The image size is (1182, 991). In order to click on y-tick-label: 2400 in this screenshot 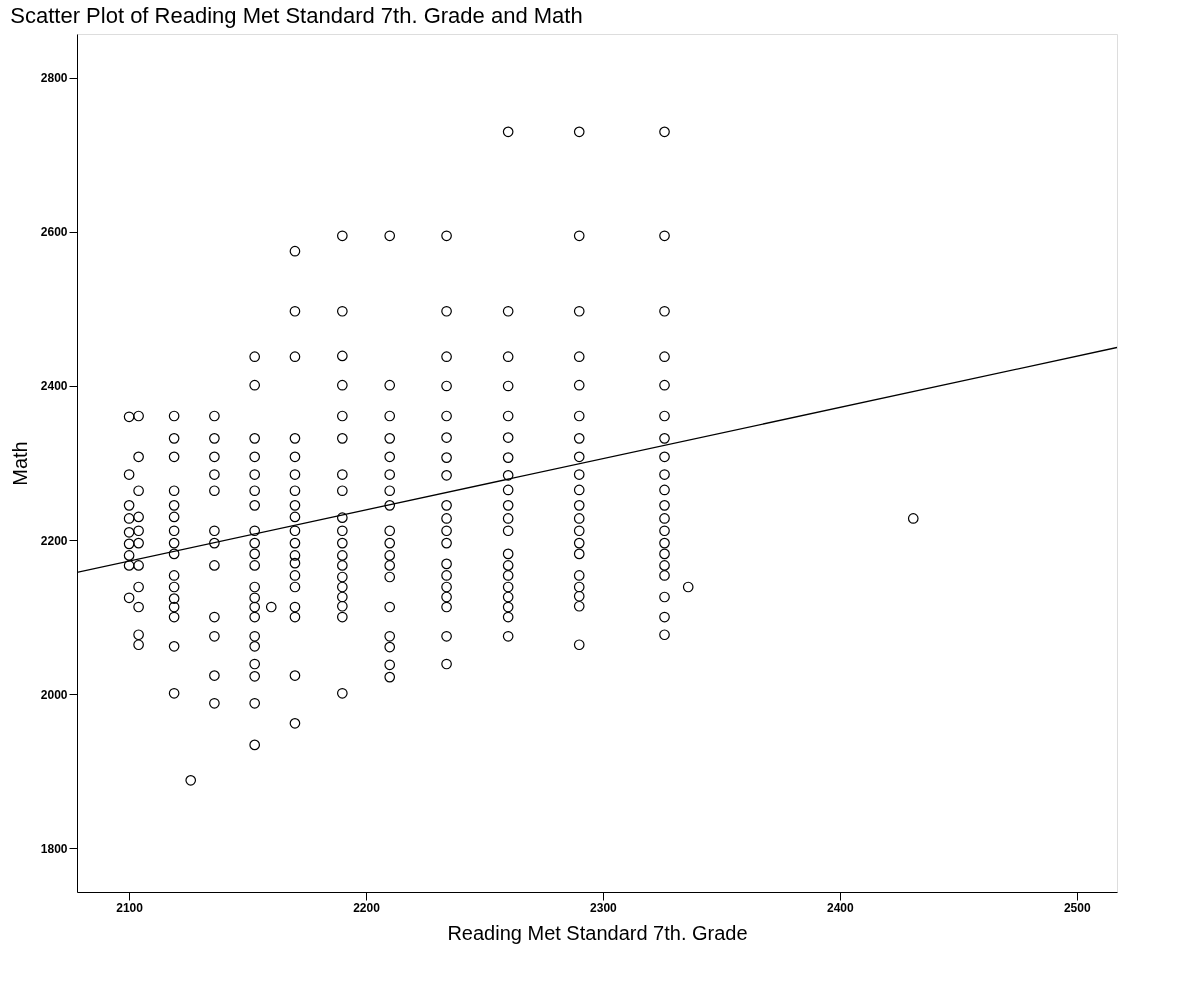, I will do `click(54, 386)`.